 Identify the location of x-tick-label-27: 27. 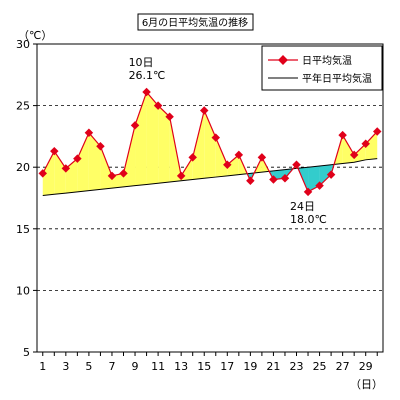
(343, 366).